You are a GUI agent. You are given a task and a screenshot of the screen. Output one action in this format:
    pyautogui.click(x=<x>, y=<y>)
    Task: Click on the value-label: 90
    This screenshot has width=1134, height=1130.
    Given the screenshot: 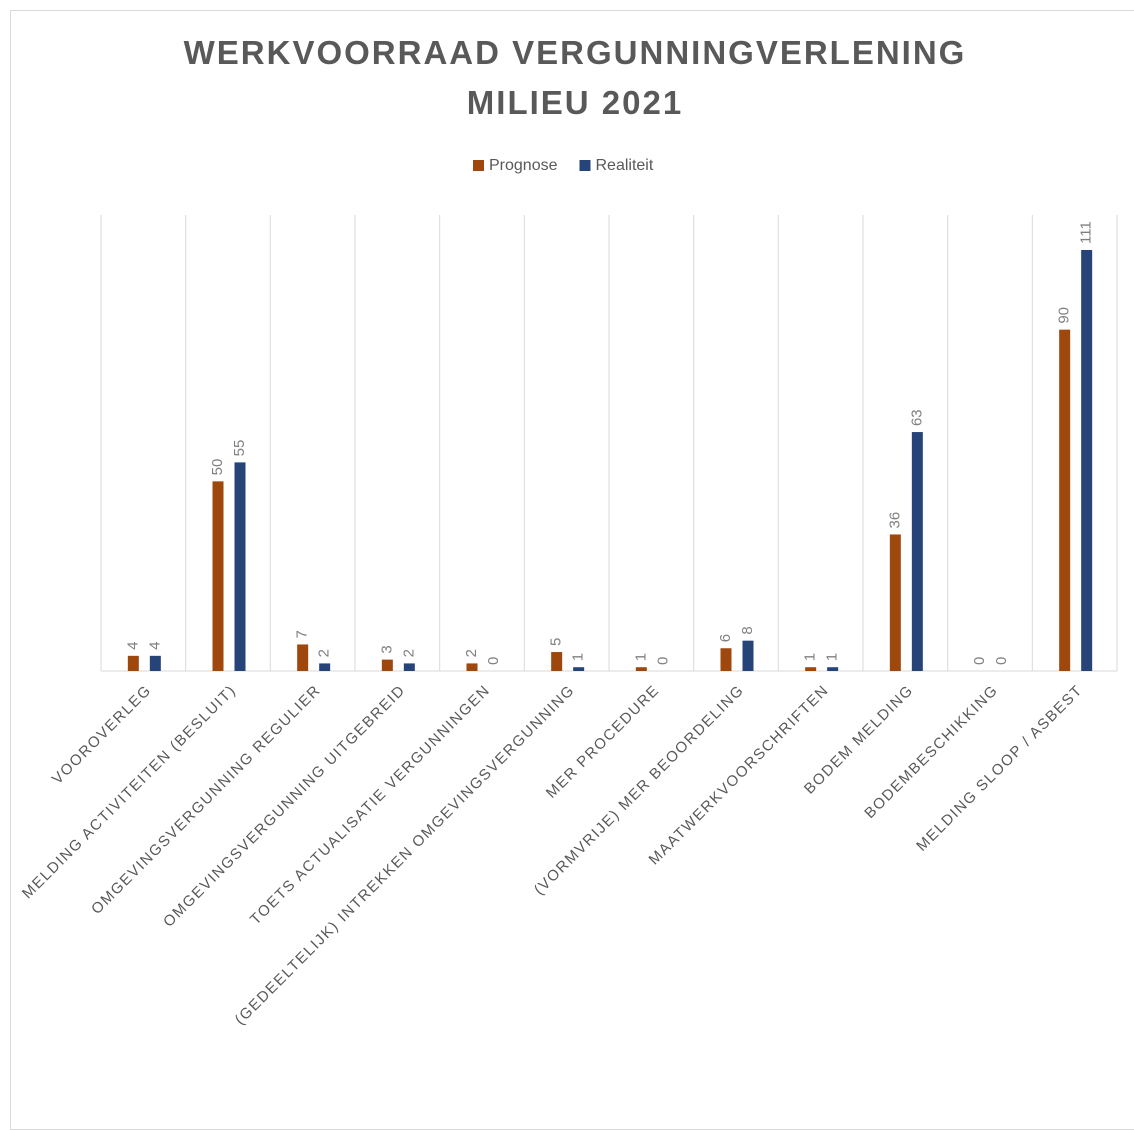 What is the action you would take?
    pyautogui.click(x=1064, y=315)
    